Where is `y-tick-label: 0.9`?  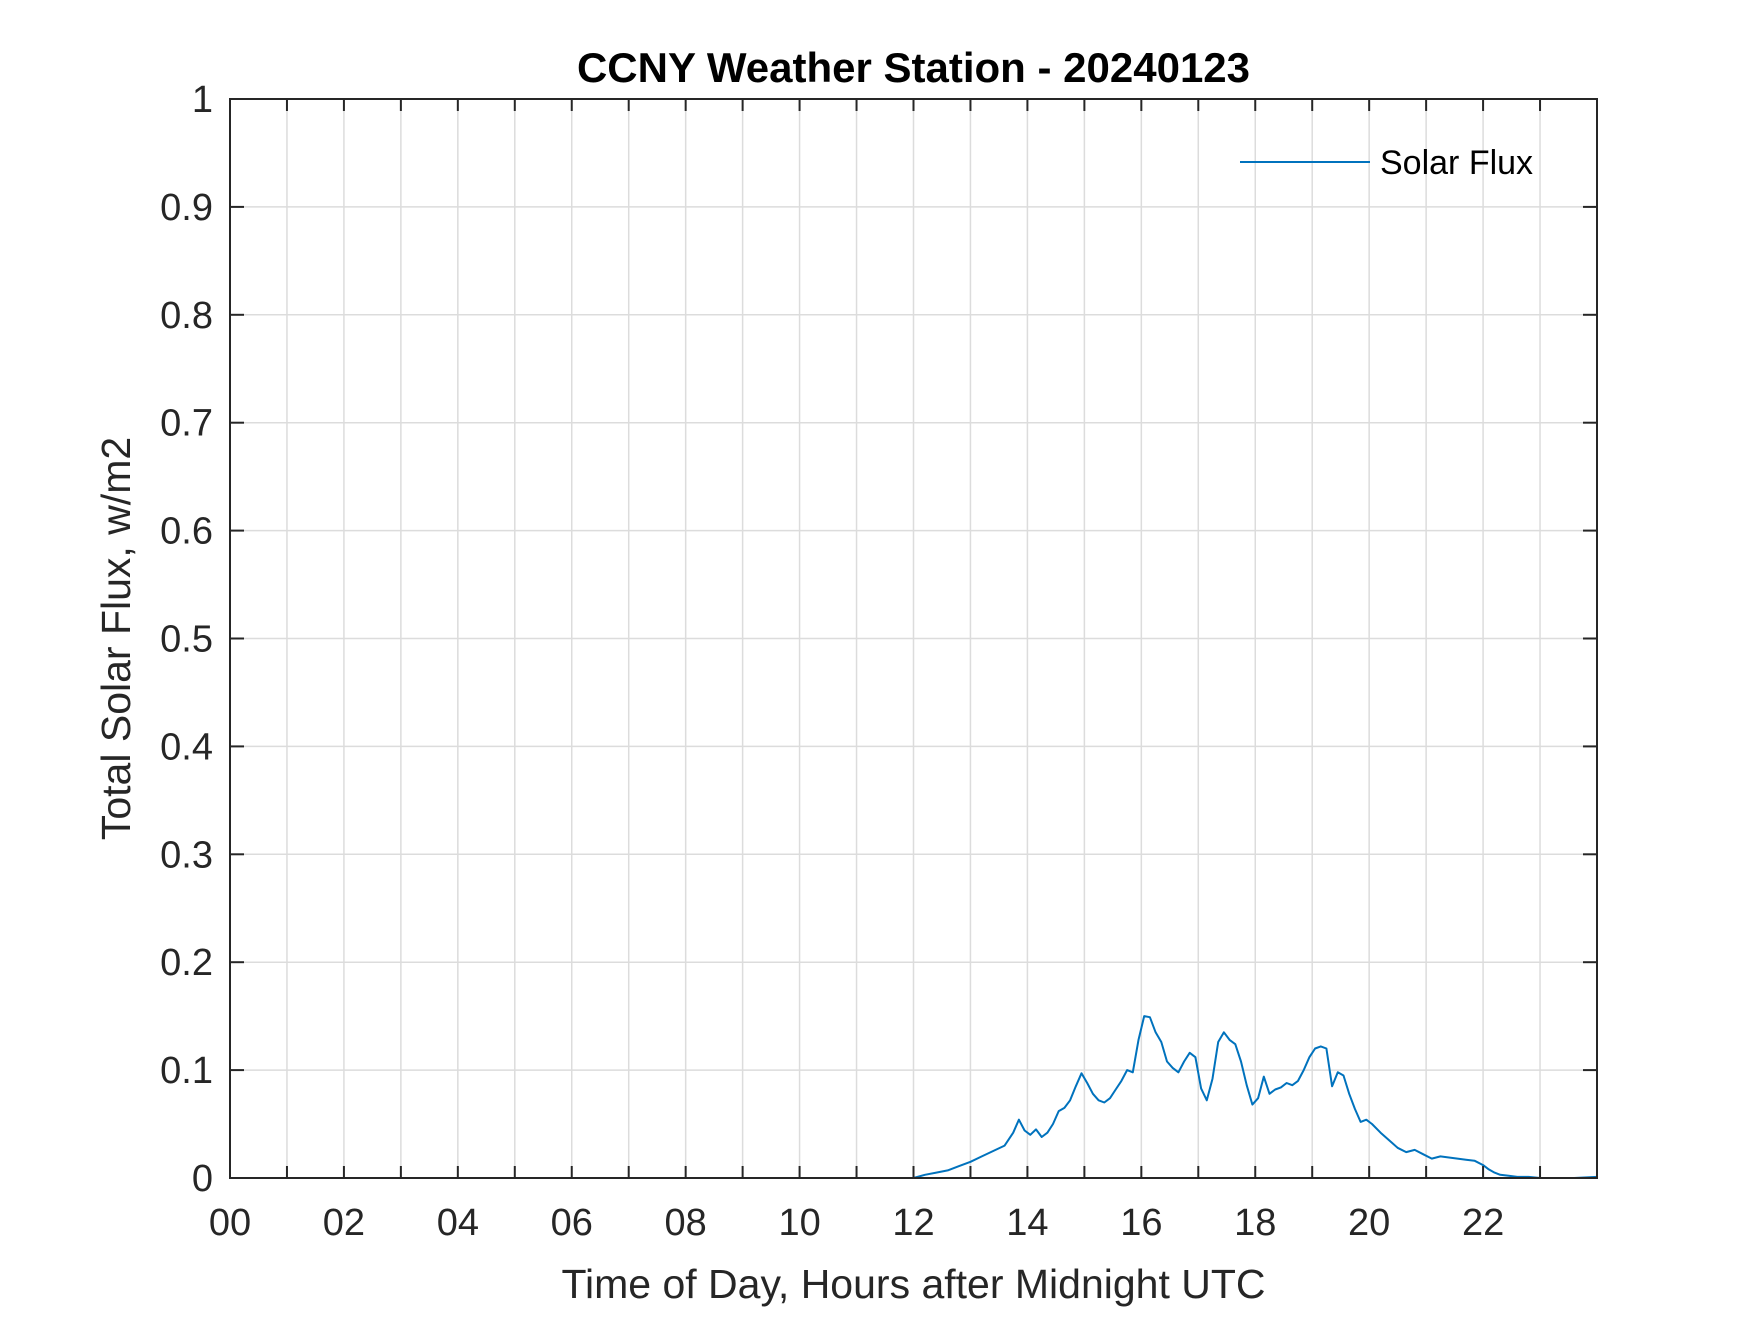 y-tick-label: 0.9 is located at coordinates (186, 208).